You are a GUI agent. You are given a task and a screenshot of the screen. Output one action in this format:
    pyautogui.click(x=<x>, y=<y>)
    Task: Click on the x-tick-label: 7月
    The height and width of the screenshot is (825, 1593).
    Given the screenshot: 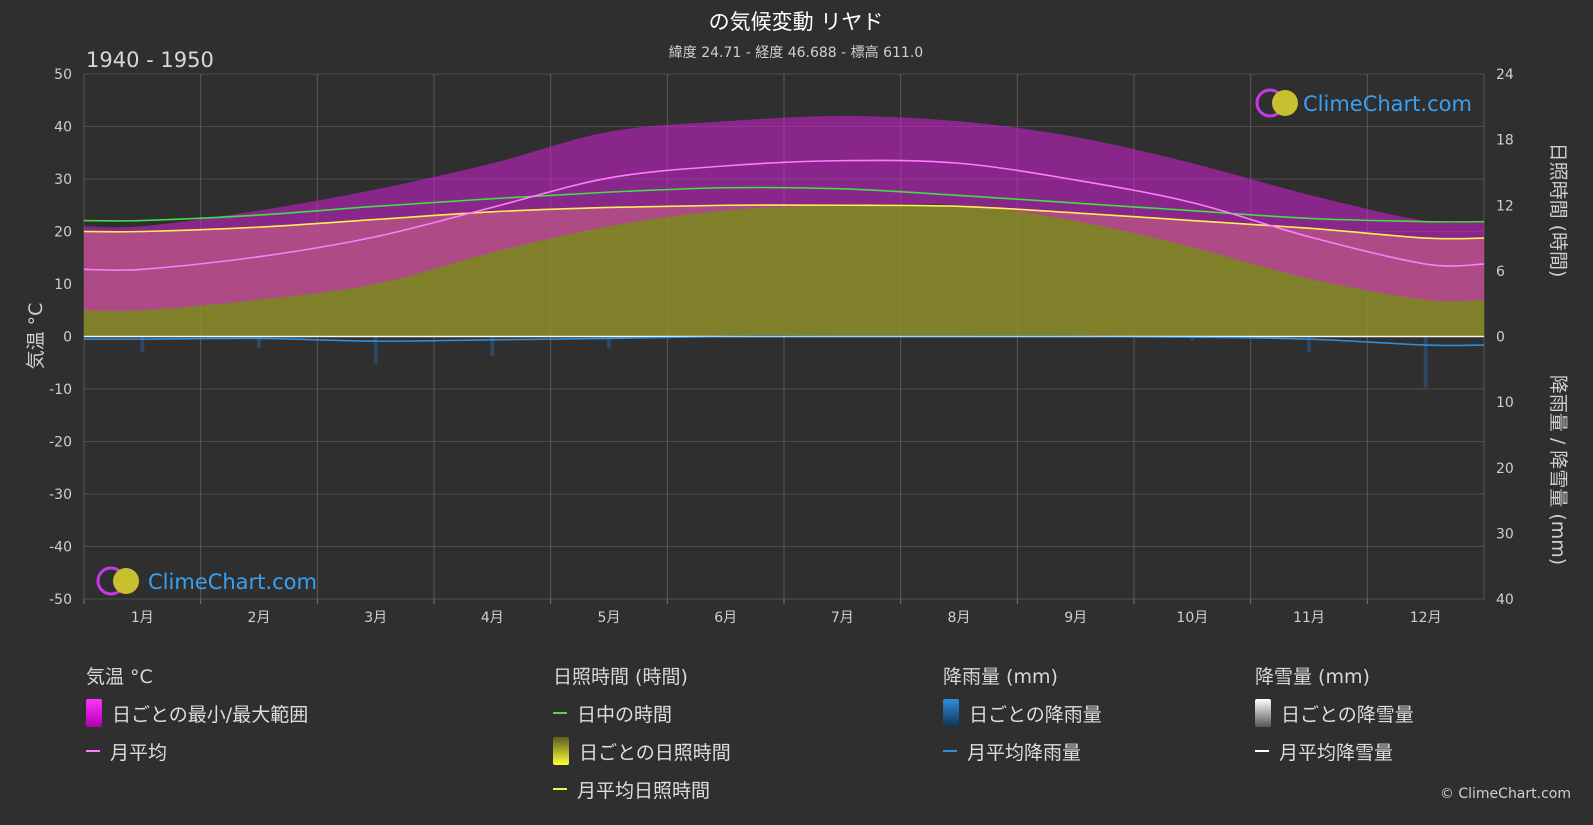 What is the action you would take?
    pyautogui.click(x=842, y=618)
    